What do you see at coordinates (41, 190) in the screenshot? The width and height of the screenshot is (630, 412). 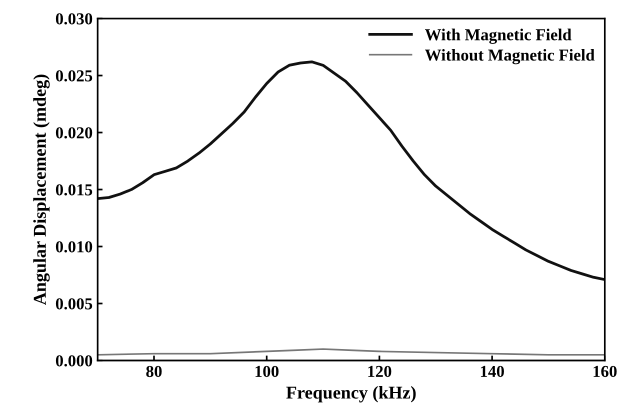 I see `y-axis-title: Angular Displacement (mdeg)` at bounding box center [41, 190].